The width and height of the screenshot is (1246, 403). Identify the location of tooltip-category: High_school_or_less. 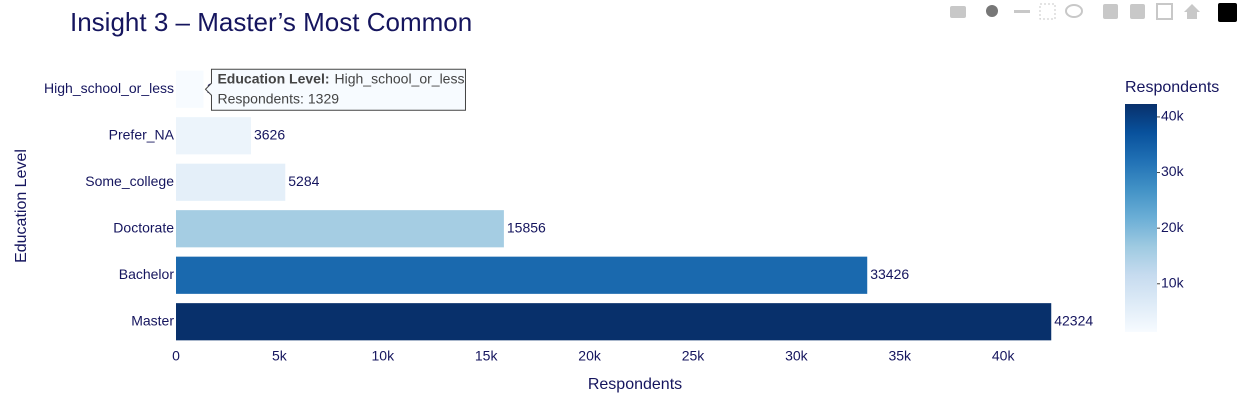
(400, 78).